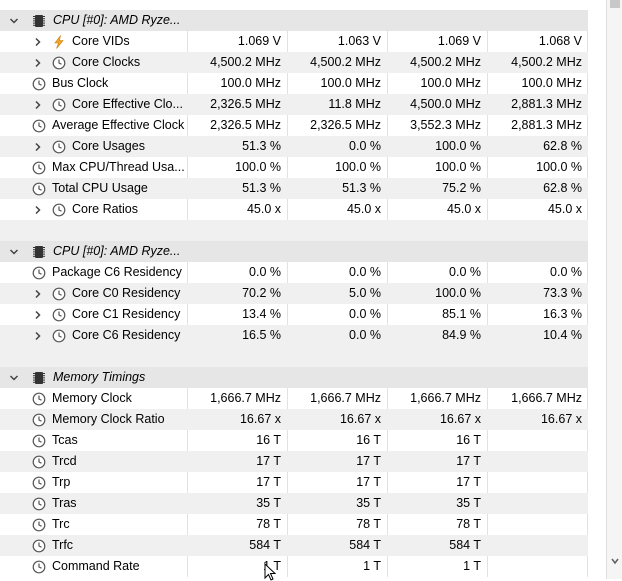 This screenshot has height=581, width=622. What do you see at coordinates (261, 335) in the screenshot?
I see `sensor-value: 16.5 %` at bounding box center [261, 335].